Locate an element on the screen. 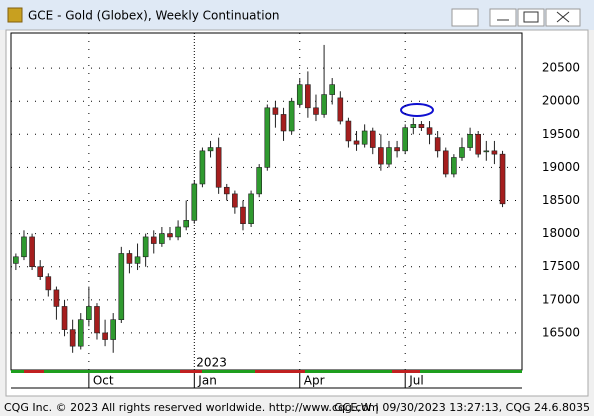  x-tick-label: Jan is located at coordinates (207, 381).